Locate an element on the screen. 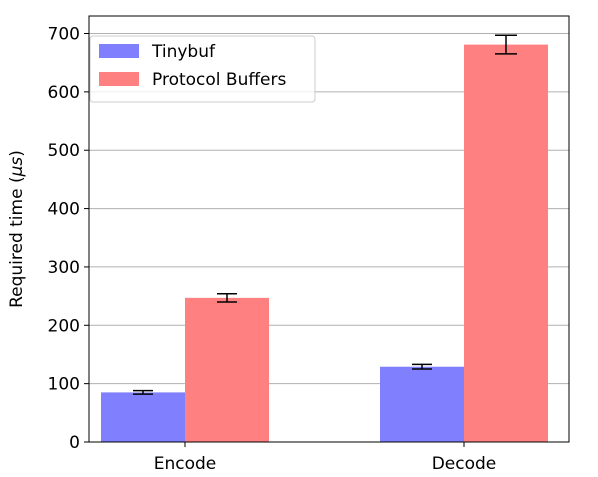  legend-label: Tinybuf is located at coordinates (183, 52).